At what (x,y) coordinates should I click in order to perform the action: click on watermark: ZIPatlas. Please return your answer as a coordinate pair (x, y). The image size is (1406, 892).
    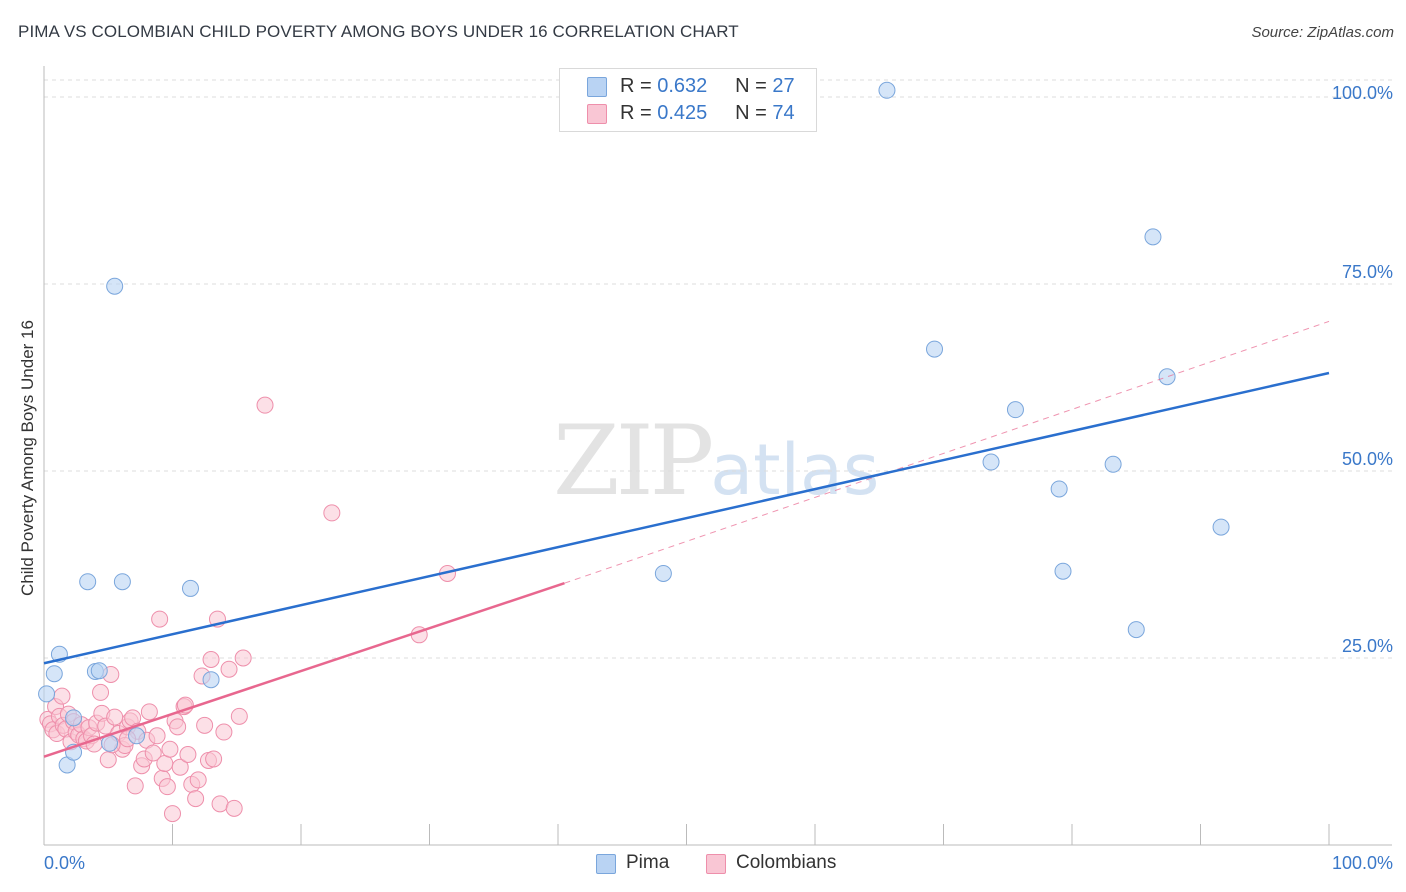
    Looking at the image, I should click on (716, 461).